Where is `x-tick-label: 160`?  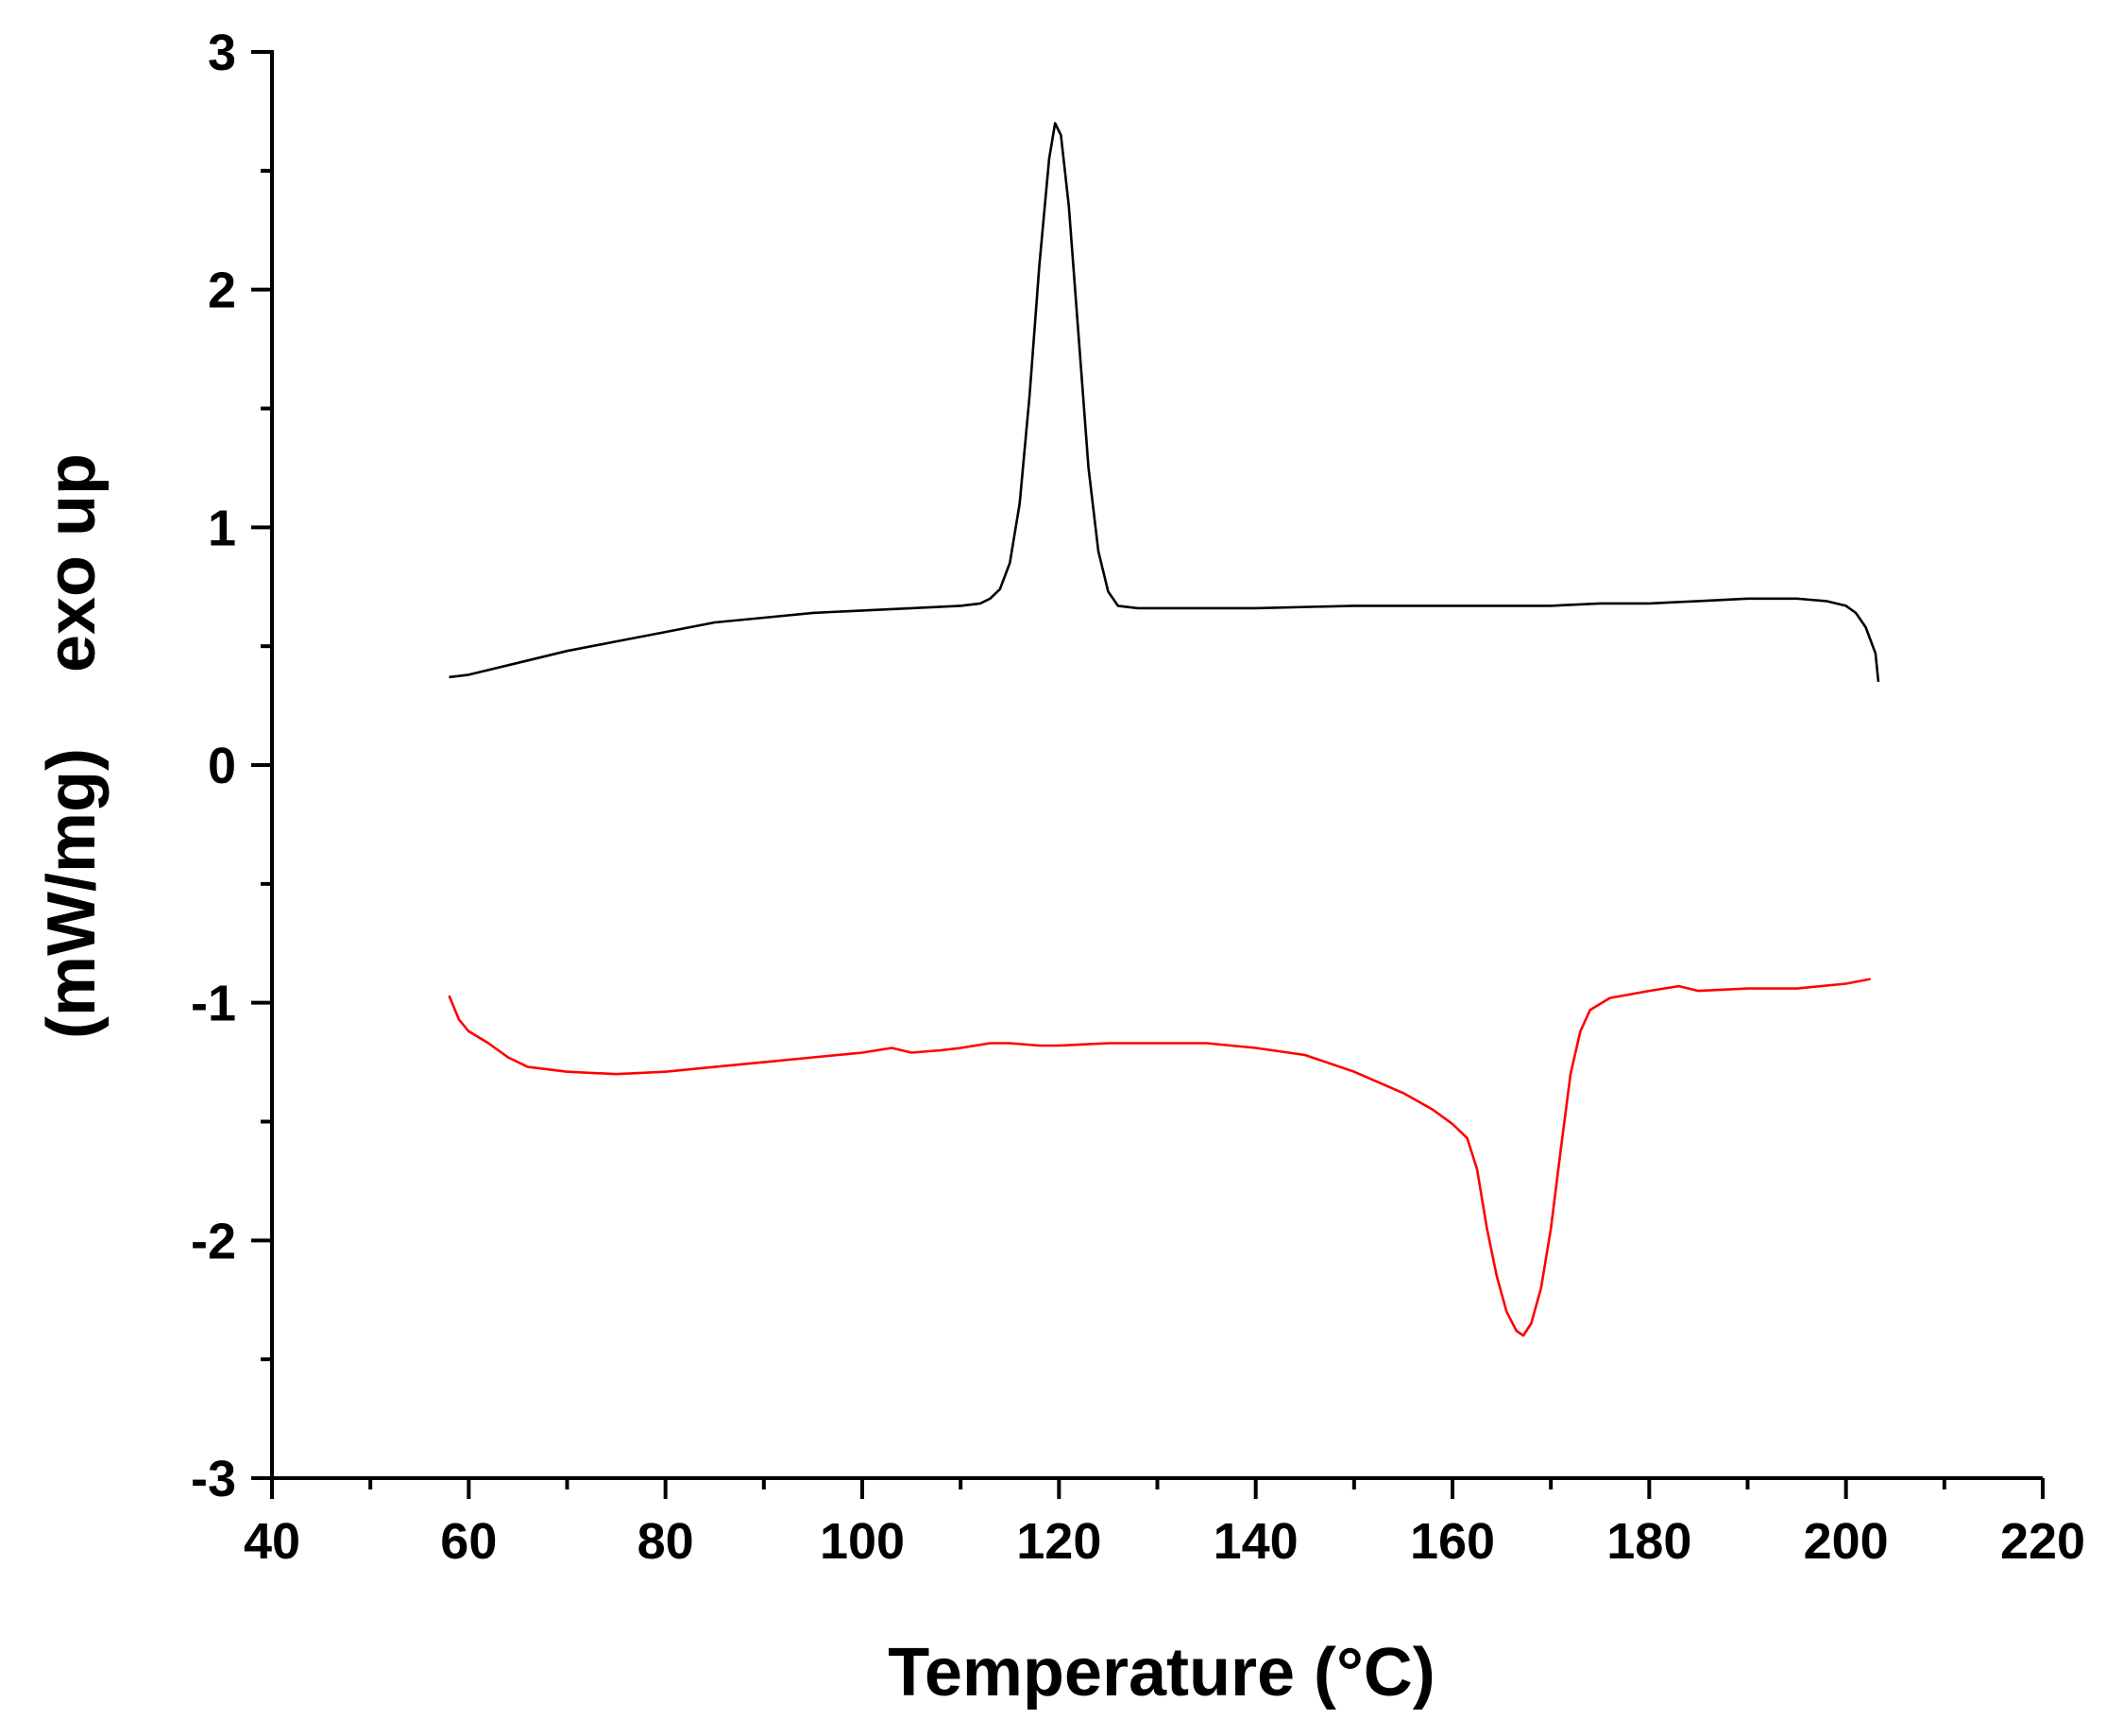 x-tick-label: 160 is located at coordinates (1452, 1542).